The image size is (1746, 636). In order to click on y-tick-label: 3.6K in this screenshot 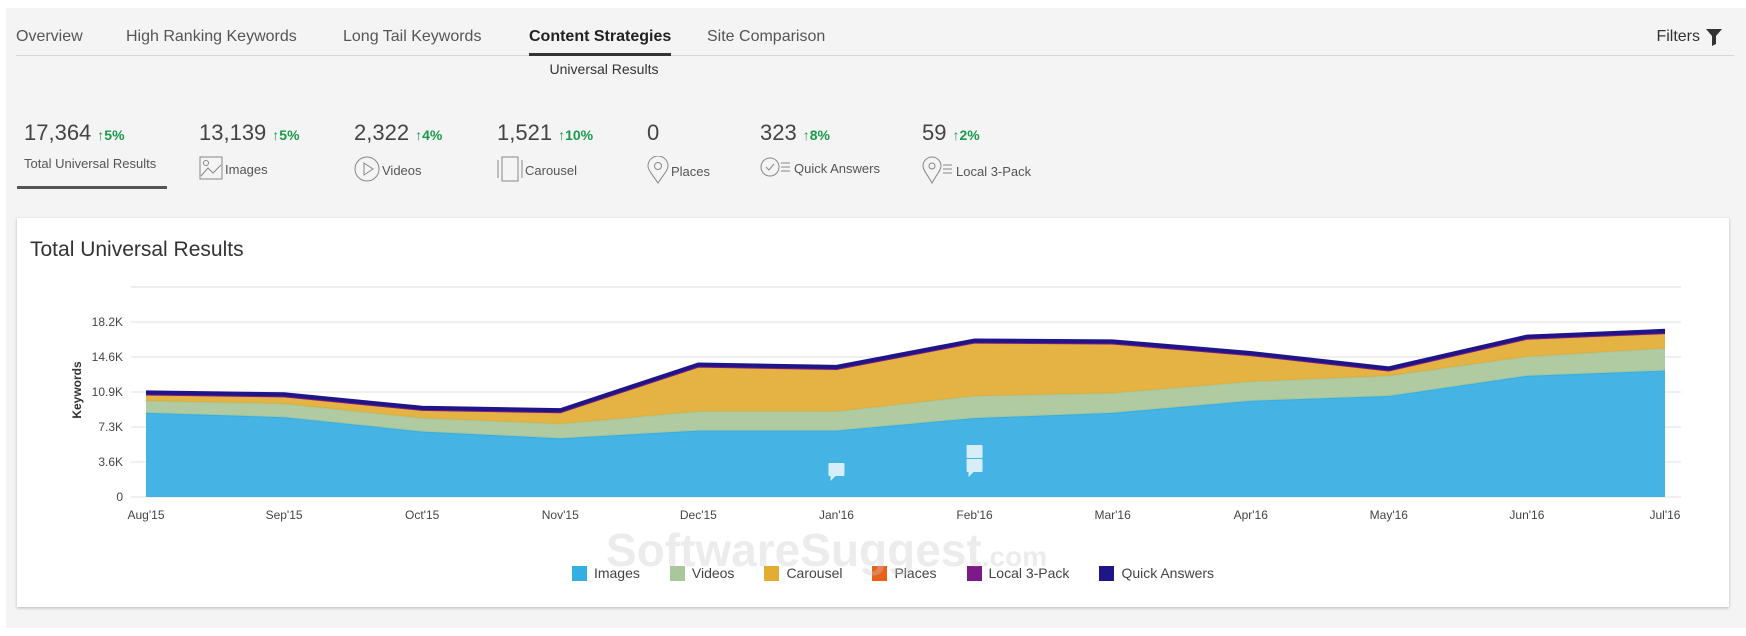, I will do `click(110, 462)`.